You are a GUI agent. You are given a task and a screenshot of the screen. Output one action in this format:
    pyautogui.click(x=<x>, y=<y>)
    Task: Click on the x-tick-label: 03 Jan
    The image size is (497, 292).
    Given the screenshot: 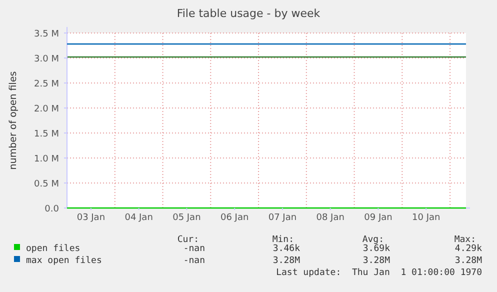 What is the action you would take?
    pyautogui.click(x=91, y=218)
    